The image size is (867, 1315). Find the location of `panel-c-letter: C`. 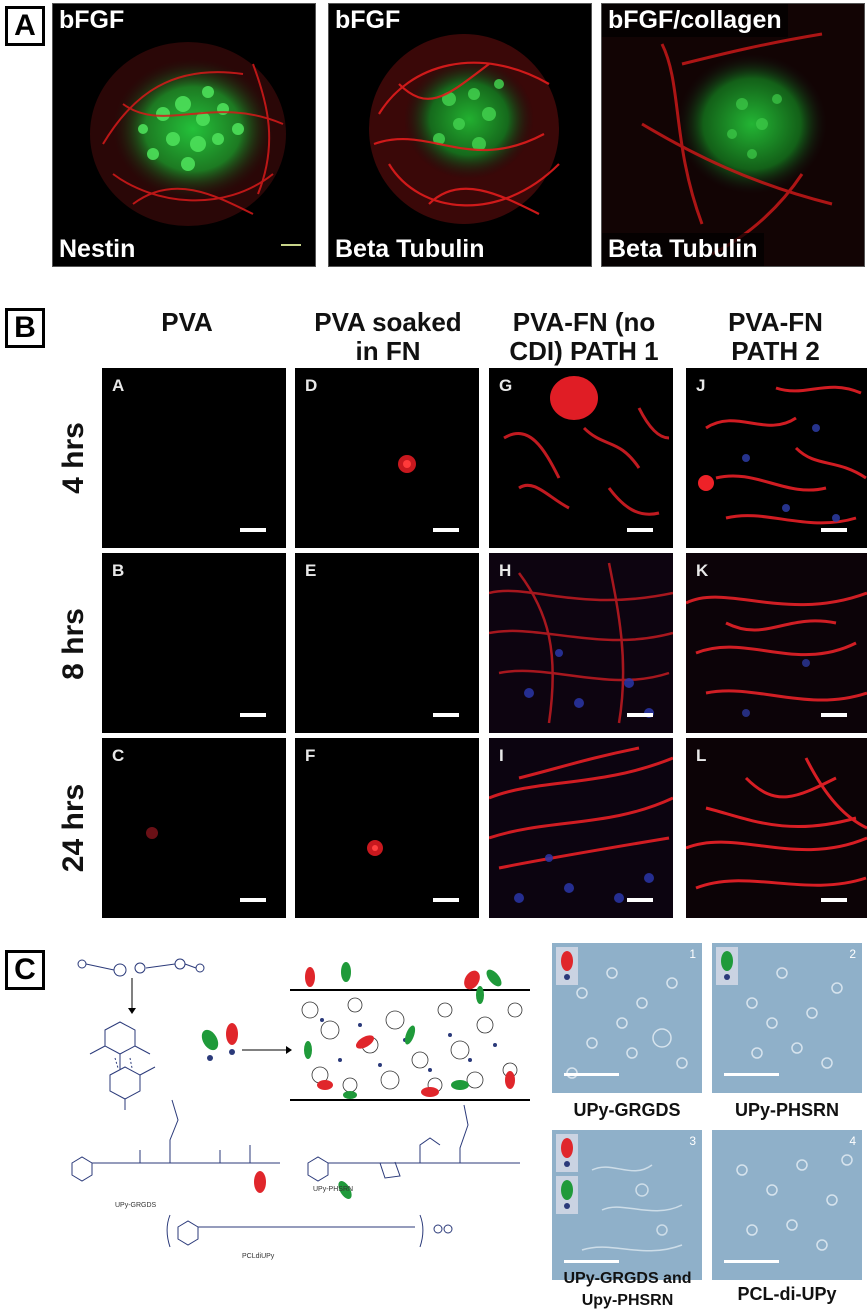

panel-c-letter: C is located at coordinates (25, 970).